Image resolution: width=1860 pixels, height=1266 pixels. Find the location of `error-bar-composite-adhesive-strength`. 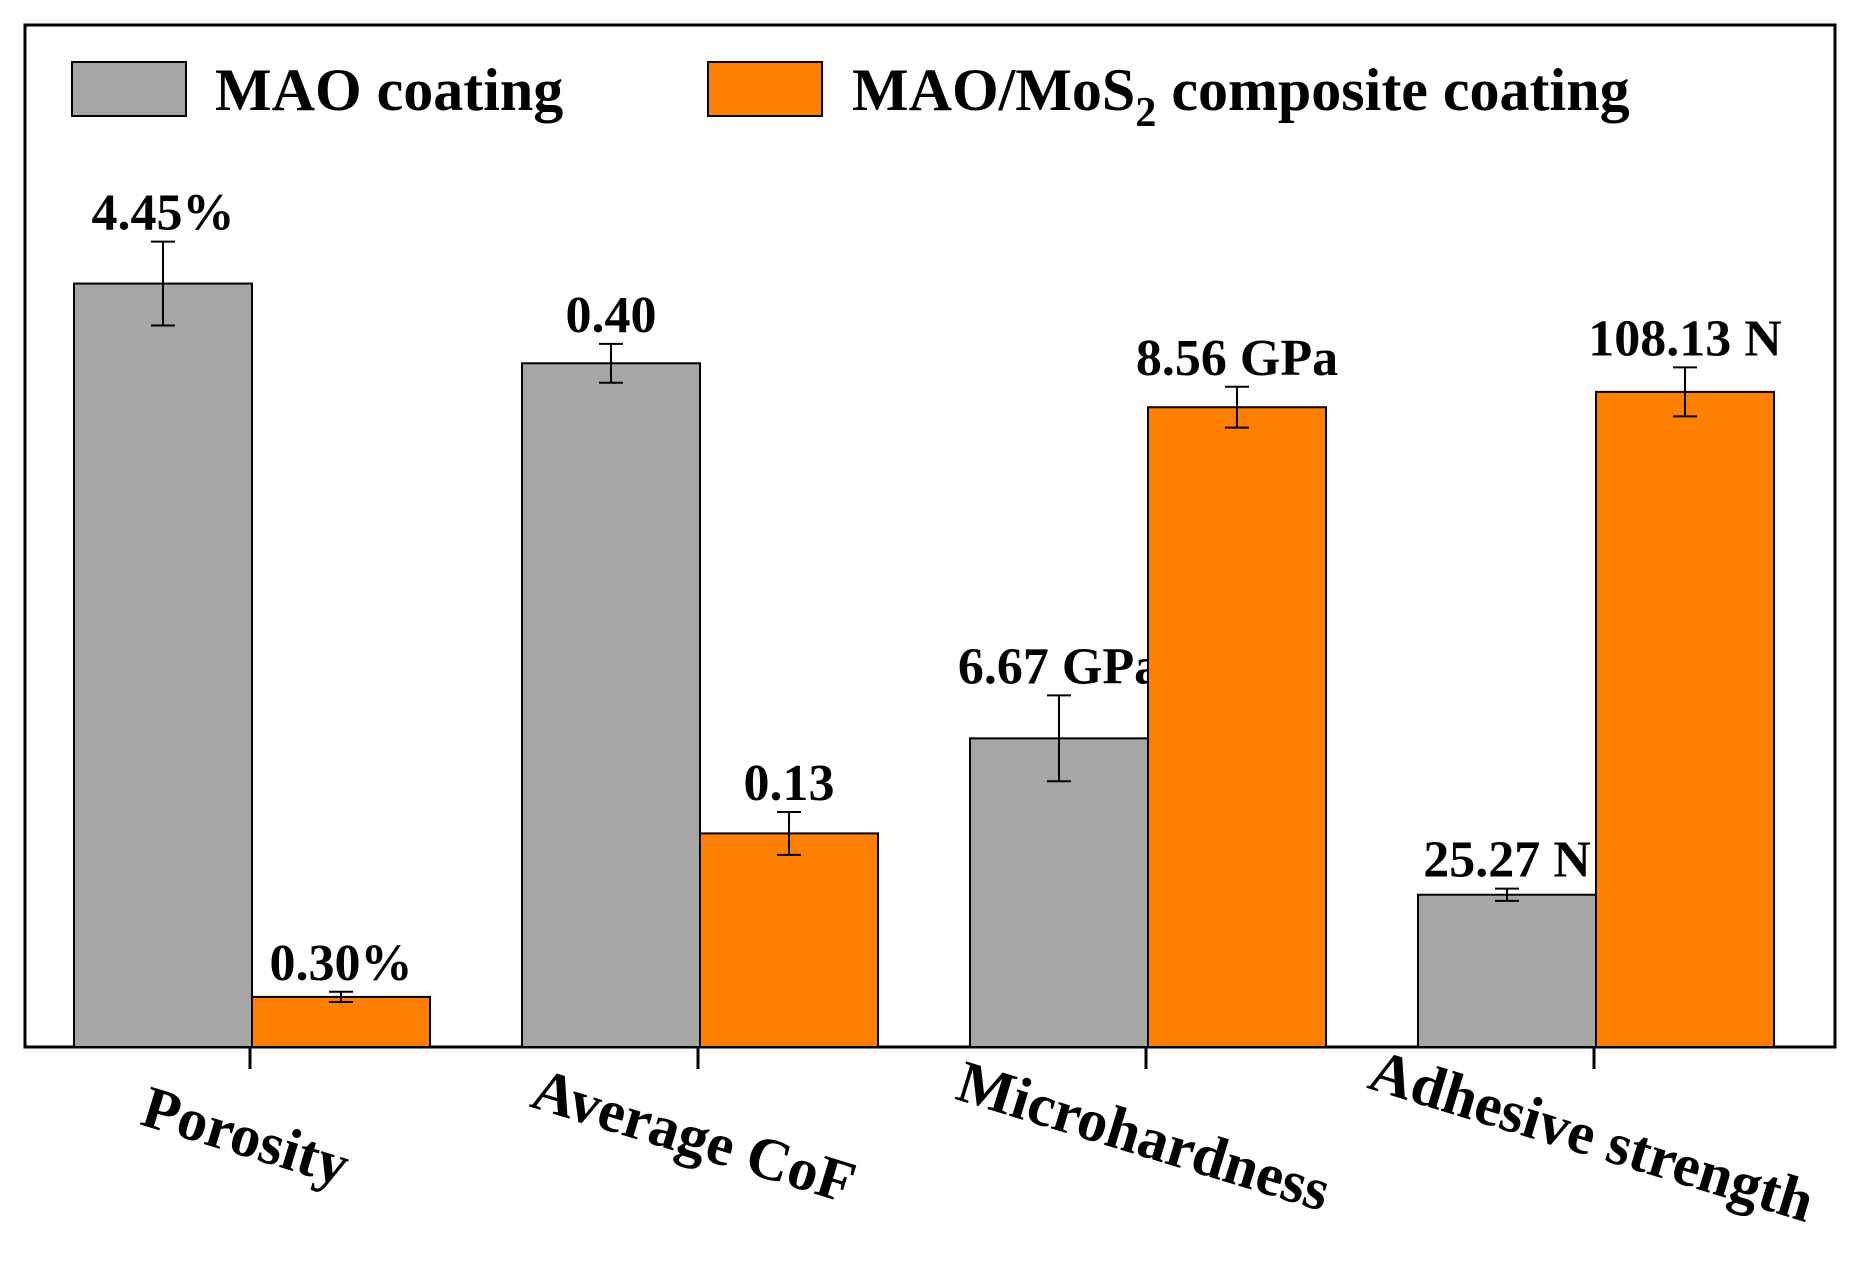

error-bar-composite-adhesive-strength is located at coordinates (1685, 392).